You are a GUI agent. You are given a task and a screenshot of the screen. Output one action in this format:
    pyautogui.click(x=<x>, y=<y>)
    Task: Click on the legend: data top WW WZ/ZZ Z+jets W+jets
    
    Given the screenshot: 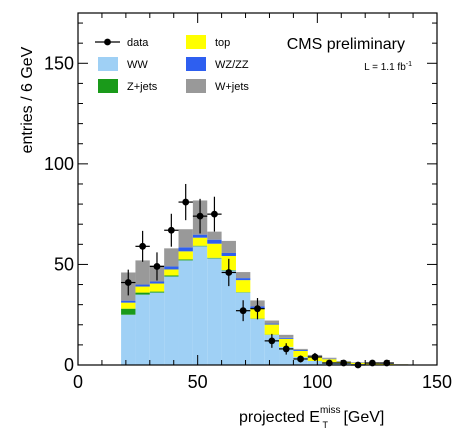 What is the action you would take?
    pyautogui.click(x=172, y=64)
    